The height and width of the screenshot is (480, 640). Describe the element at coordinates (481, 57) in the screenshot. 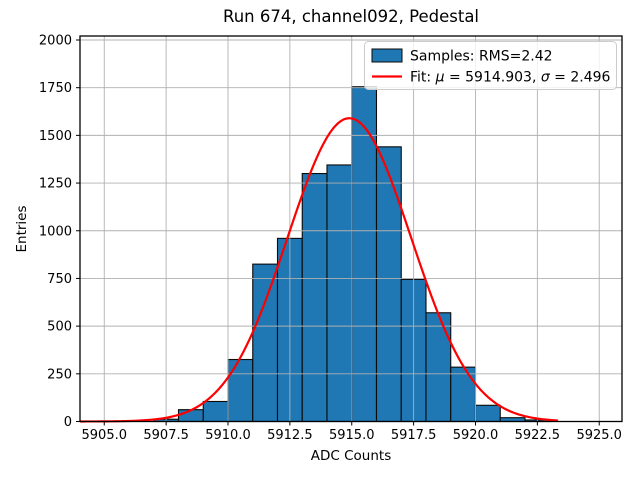

I see `legend-samples-label: Samples: RMS=2.42` at that location.